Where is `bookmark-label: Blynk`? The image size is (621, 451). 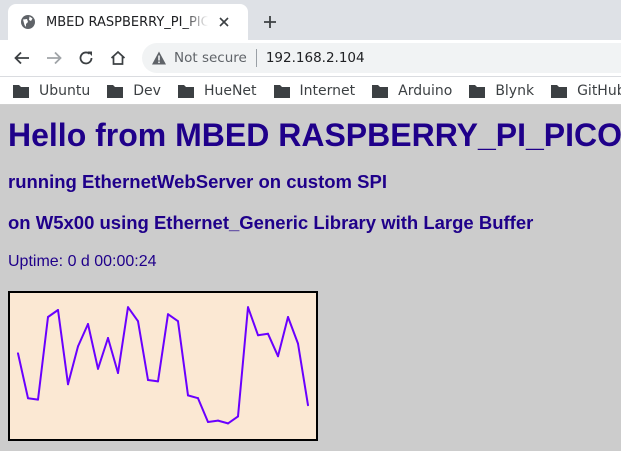
bookmark-label: Blynk is located at coordinates (515, 90).